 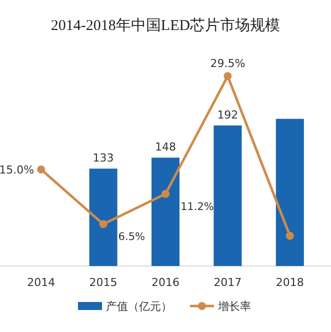 What do you see at coordinates (234, 306) in the screenshot?
I see `legend-label: 增长率` at bounding box center [234, 306].